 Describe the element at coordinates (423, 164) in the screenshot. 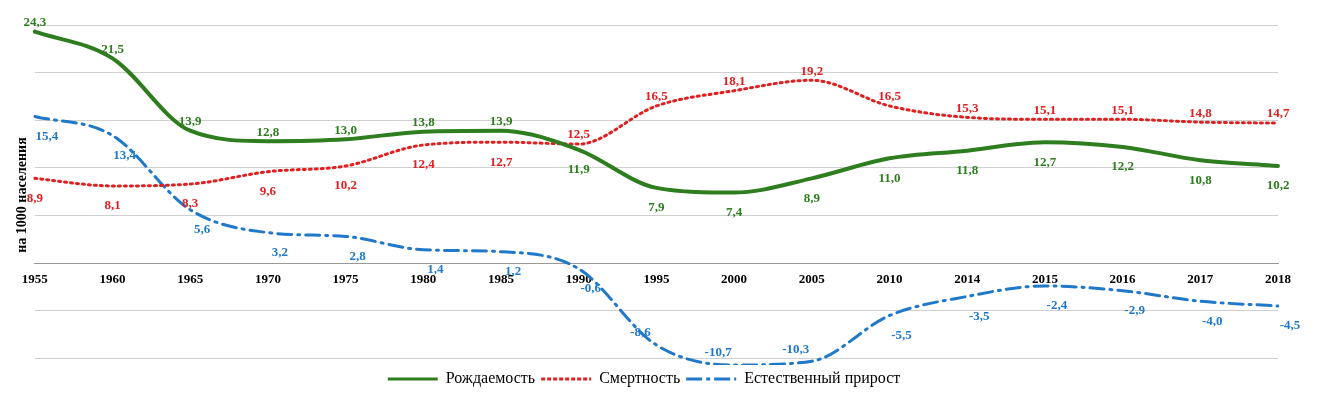

I see `data-label: 12,4` at that location.